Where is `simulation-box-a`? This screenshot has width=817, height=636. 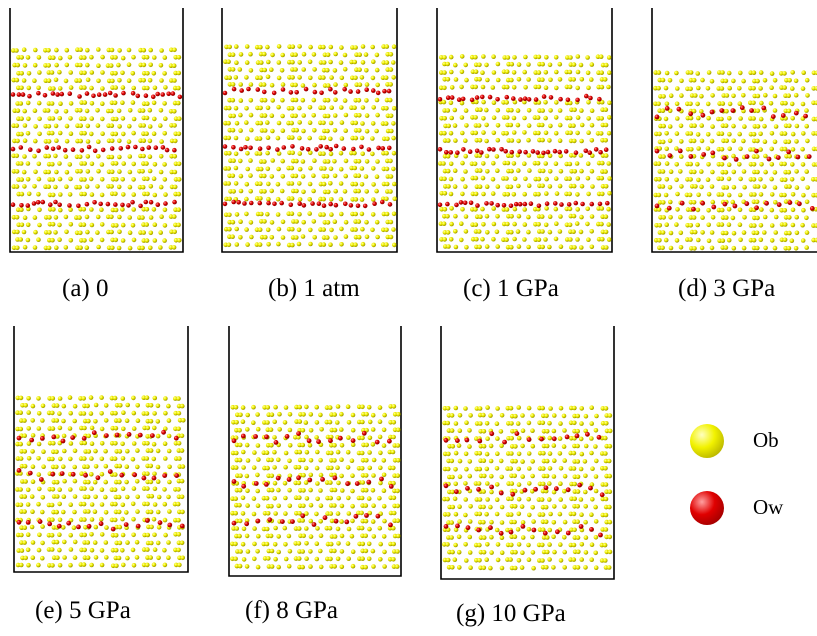 simulation-box-a is located at coordinates (96, 130).